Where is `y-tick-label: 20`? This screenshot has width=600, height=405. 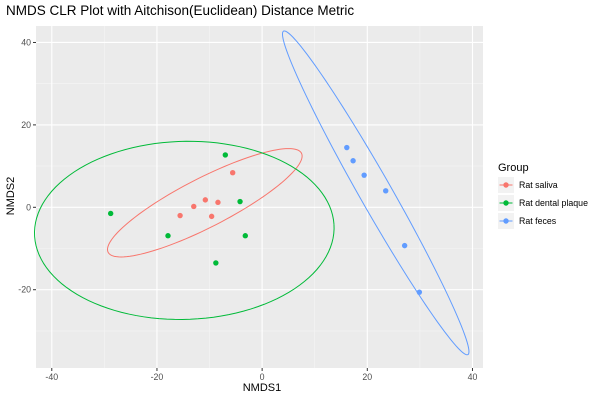 y-tick-label: 20 is located at coordinates (26, 125).